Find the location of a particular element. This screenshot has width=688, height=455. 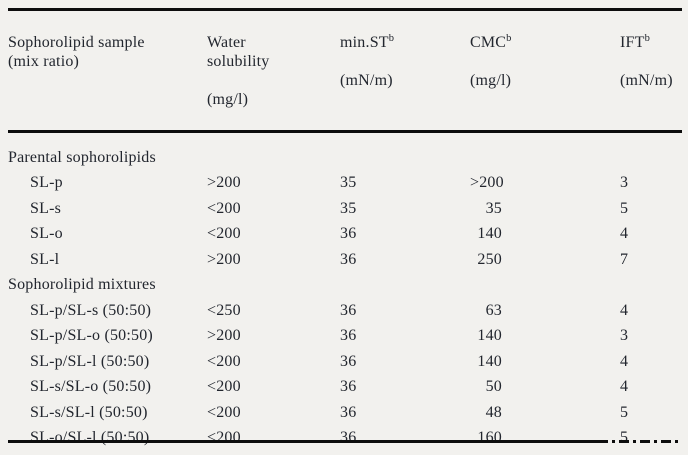

section-title: Parental sophorolipids is located at coordinates (82, 157).